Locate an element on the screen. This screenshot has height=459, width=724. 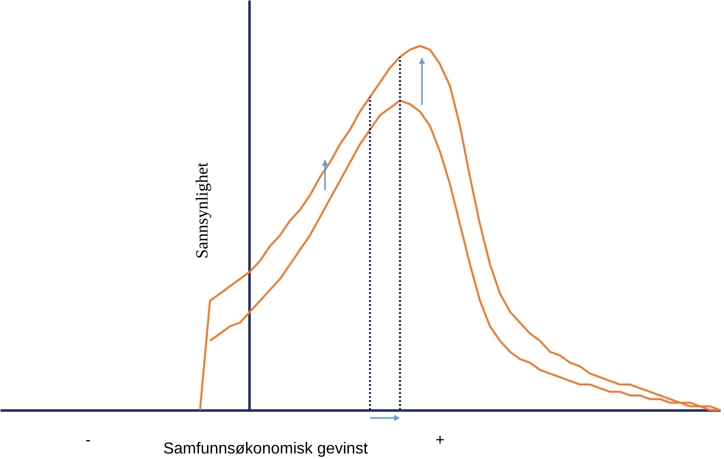
x-axis-title: Samfunnsøkonomisk gevinst is located at coordinates (265, 449).